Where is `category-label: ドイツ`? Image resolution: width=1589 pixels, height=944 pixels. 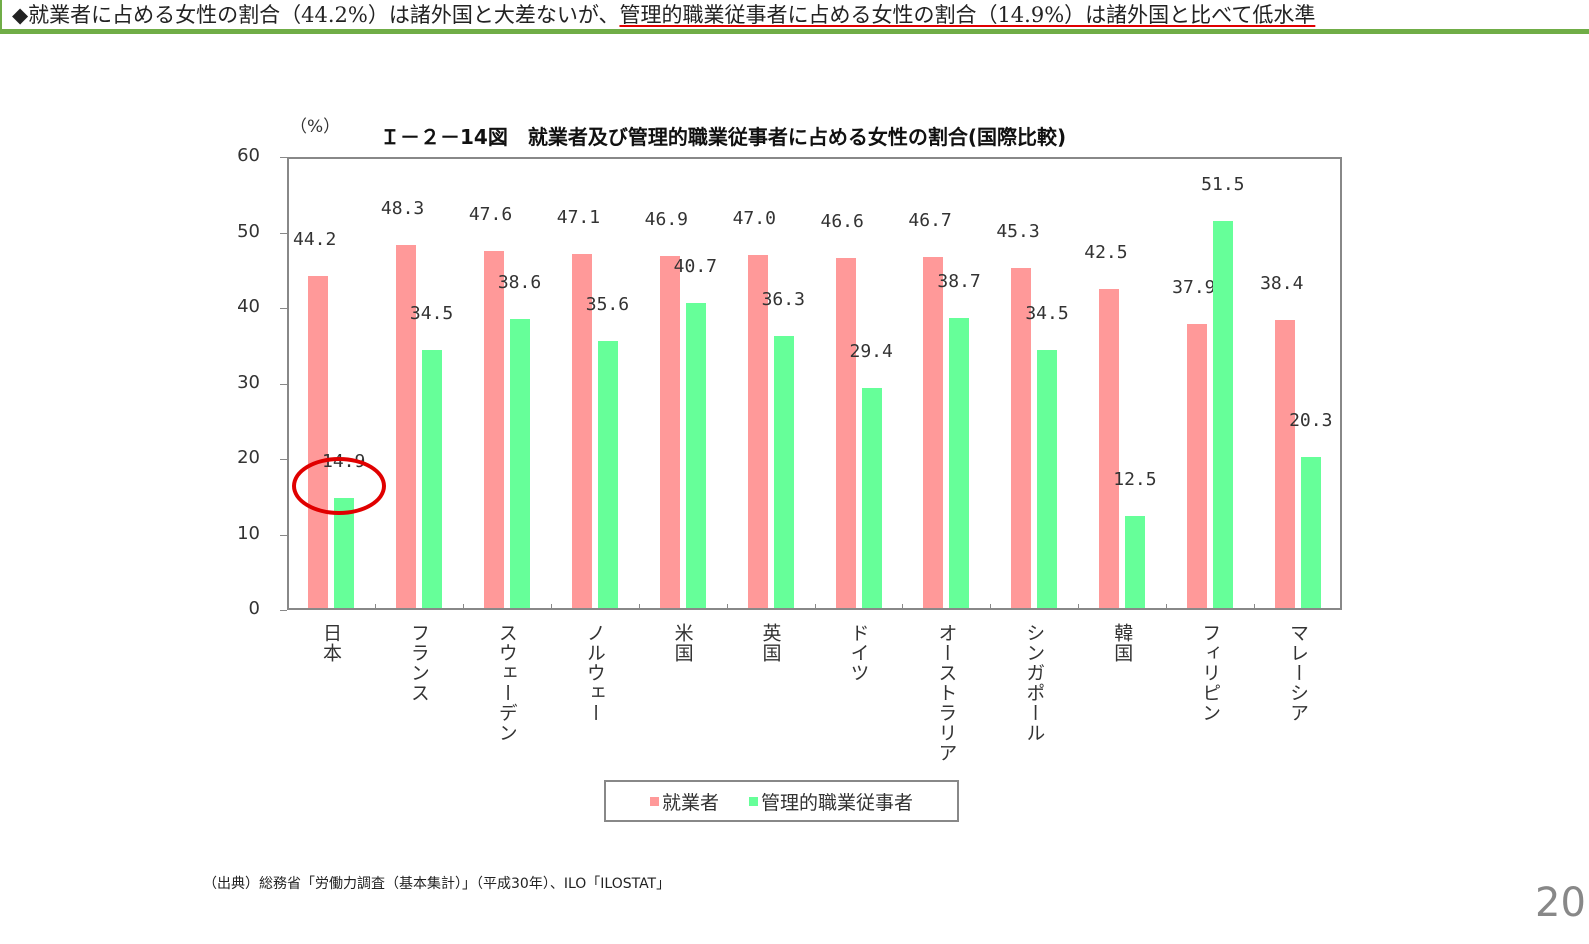
category-label: ドイツ is located at coordinates (858, 653).